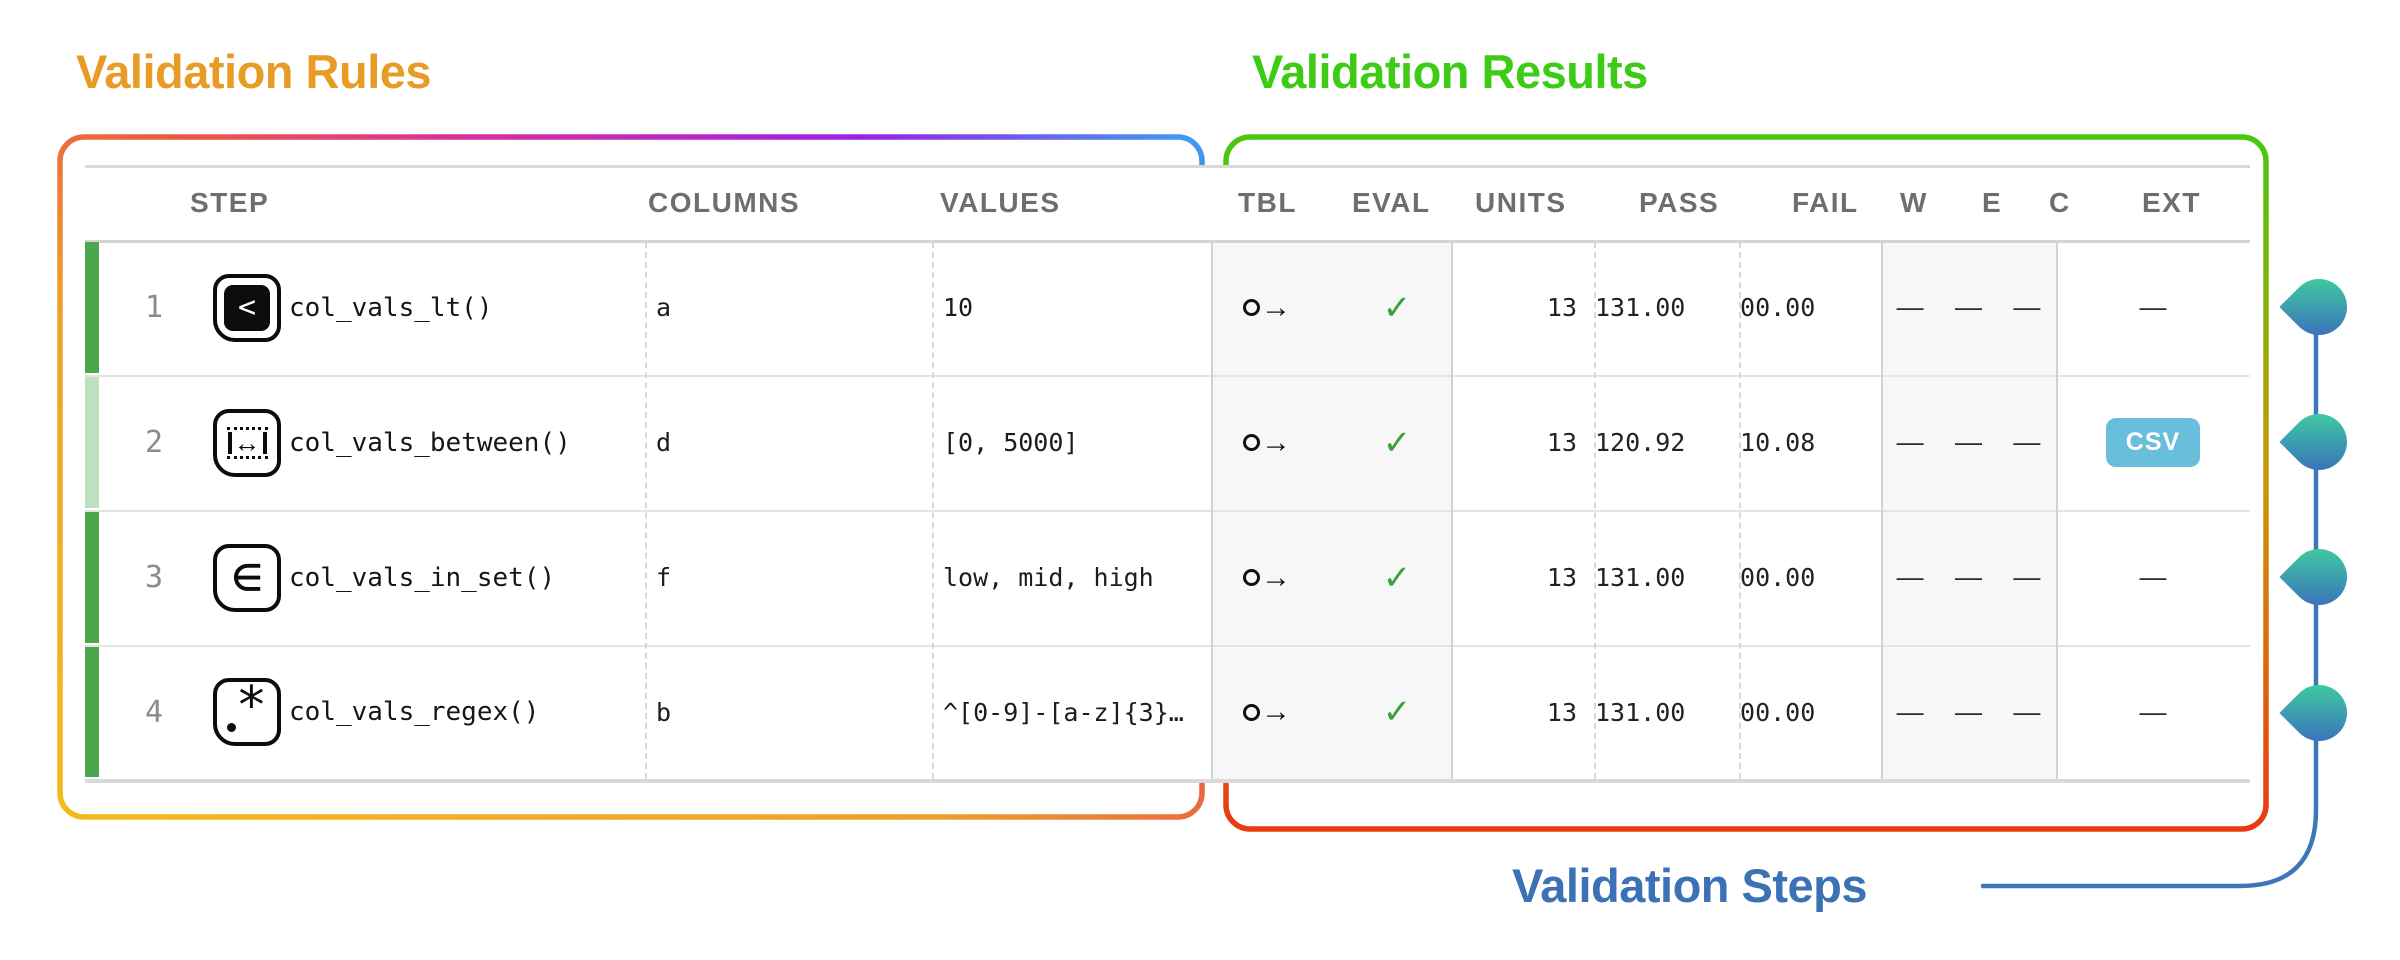 The image size is (2400, 960). What do you see at coordinates (1825, 202) in the screenshot?
I see `header-fail: FAIL` at bounding box center [1825, 202].